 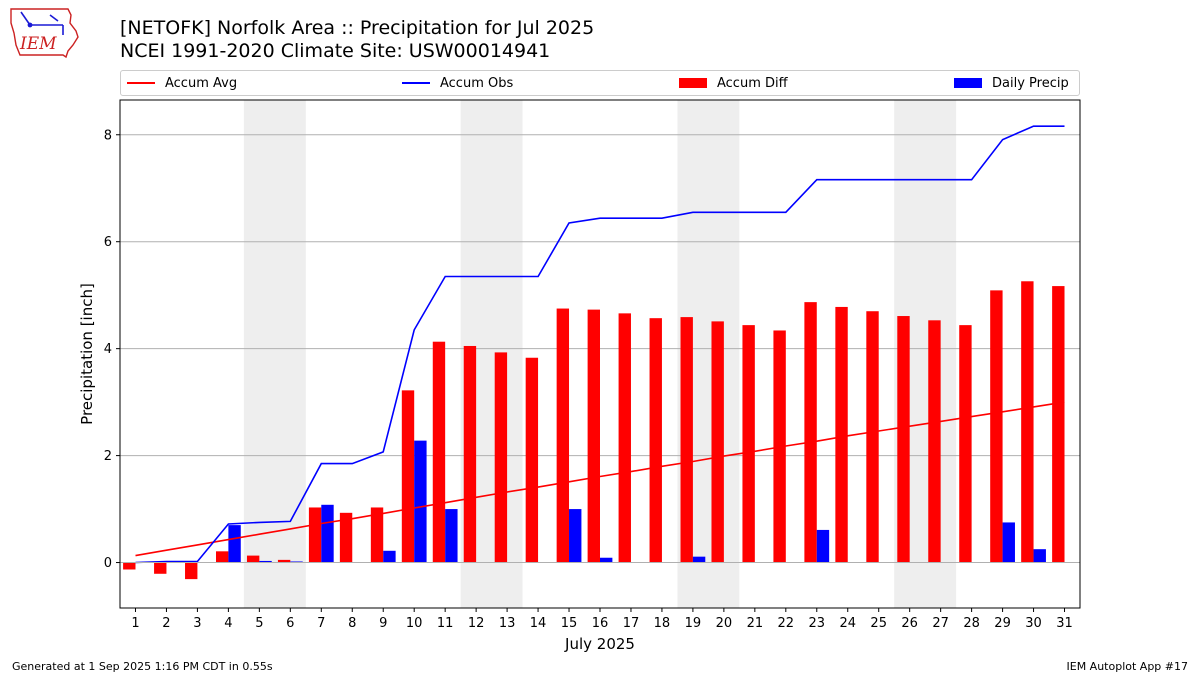 What do you see at coordinates (290, 623) in the screenshot?
I see `x-tick-label: 6` at bounding box center [290, 623].